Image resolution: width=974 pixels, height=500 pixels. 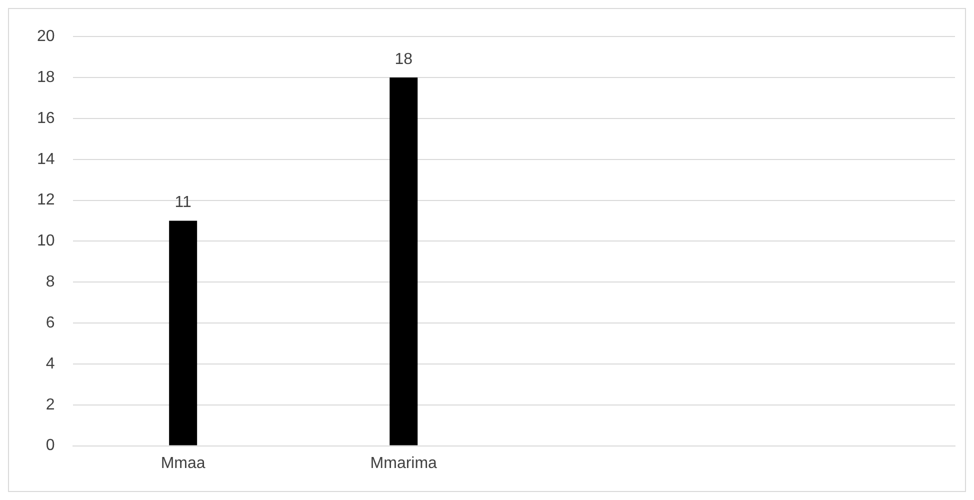 What do you see at coordinates (50, 323) in the screenshot?
I see `y-tick-label: 6` at bounding box center [50, 323].